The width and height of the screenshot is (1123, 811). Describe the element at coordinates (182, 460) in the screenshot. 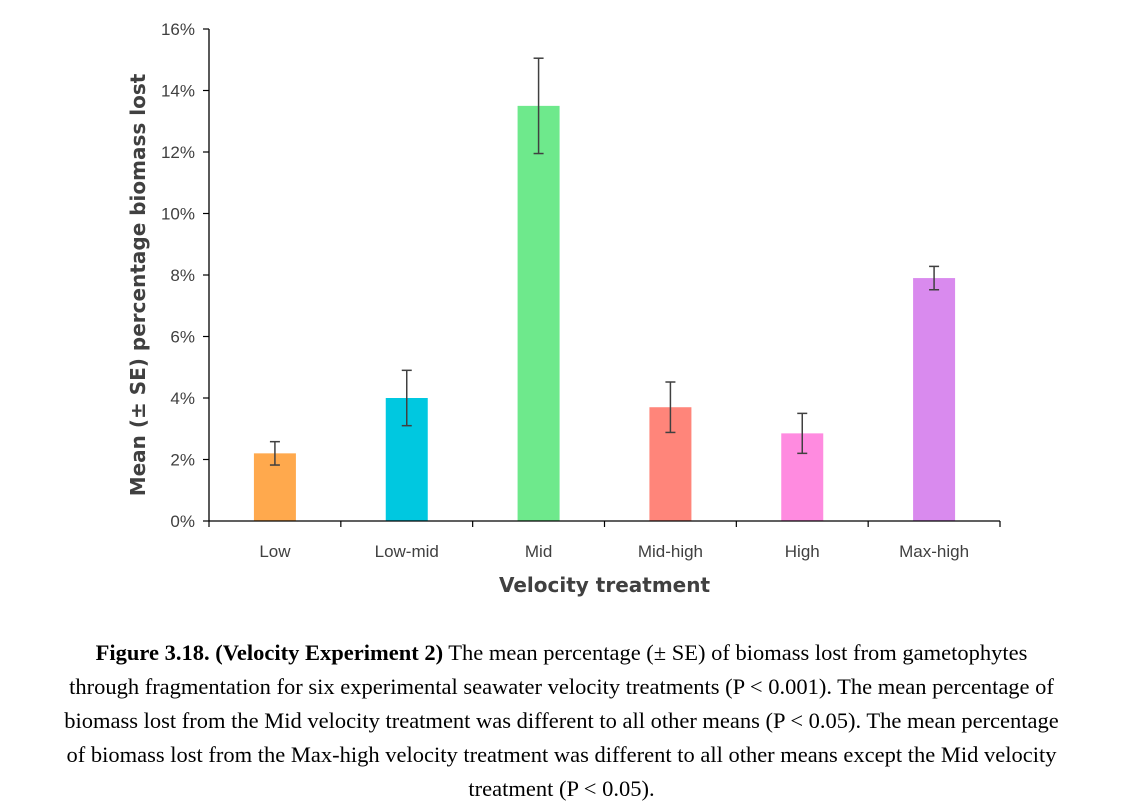

I see `y-tick-label: 2%` at that location.